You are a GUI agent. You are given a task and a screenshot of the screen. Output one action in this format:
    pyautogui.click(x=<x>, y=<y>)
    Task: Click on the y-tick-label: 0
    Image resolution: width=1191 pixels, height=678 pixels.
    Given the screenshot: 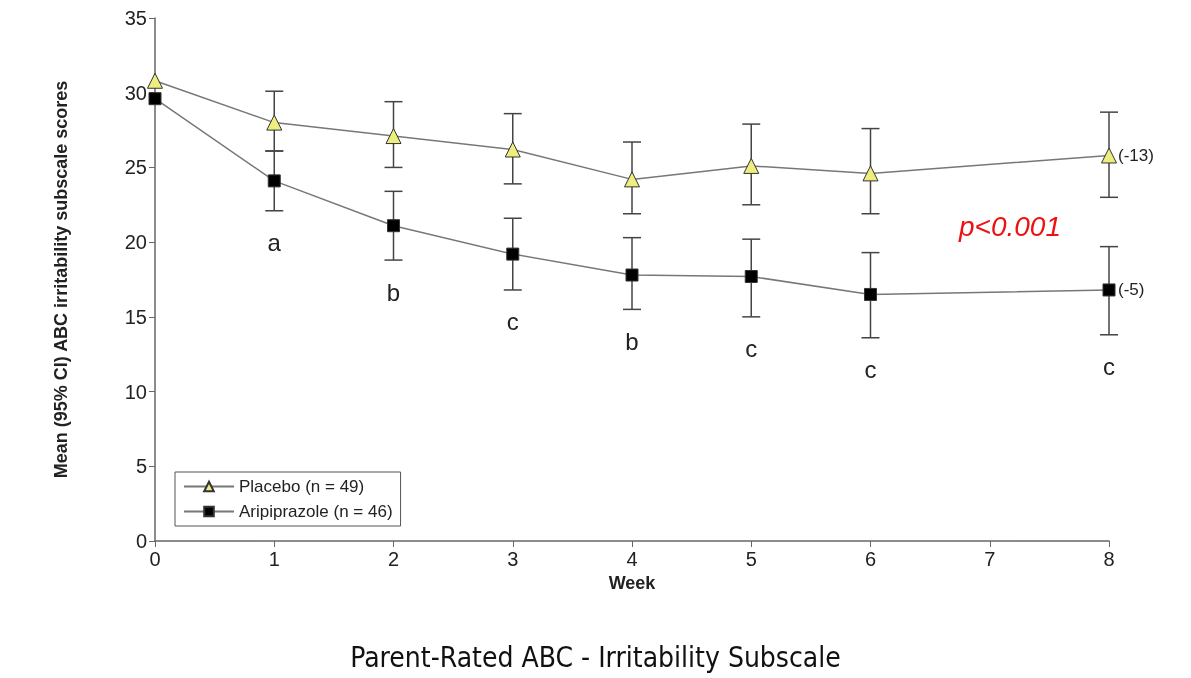 What is the action you would take?
    pyautogui.click(x=141, y=541)
    